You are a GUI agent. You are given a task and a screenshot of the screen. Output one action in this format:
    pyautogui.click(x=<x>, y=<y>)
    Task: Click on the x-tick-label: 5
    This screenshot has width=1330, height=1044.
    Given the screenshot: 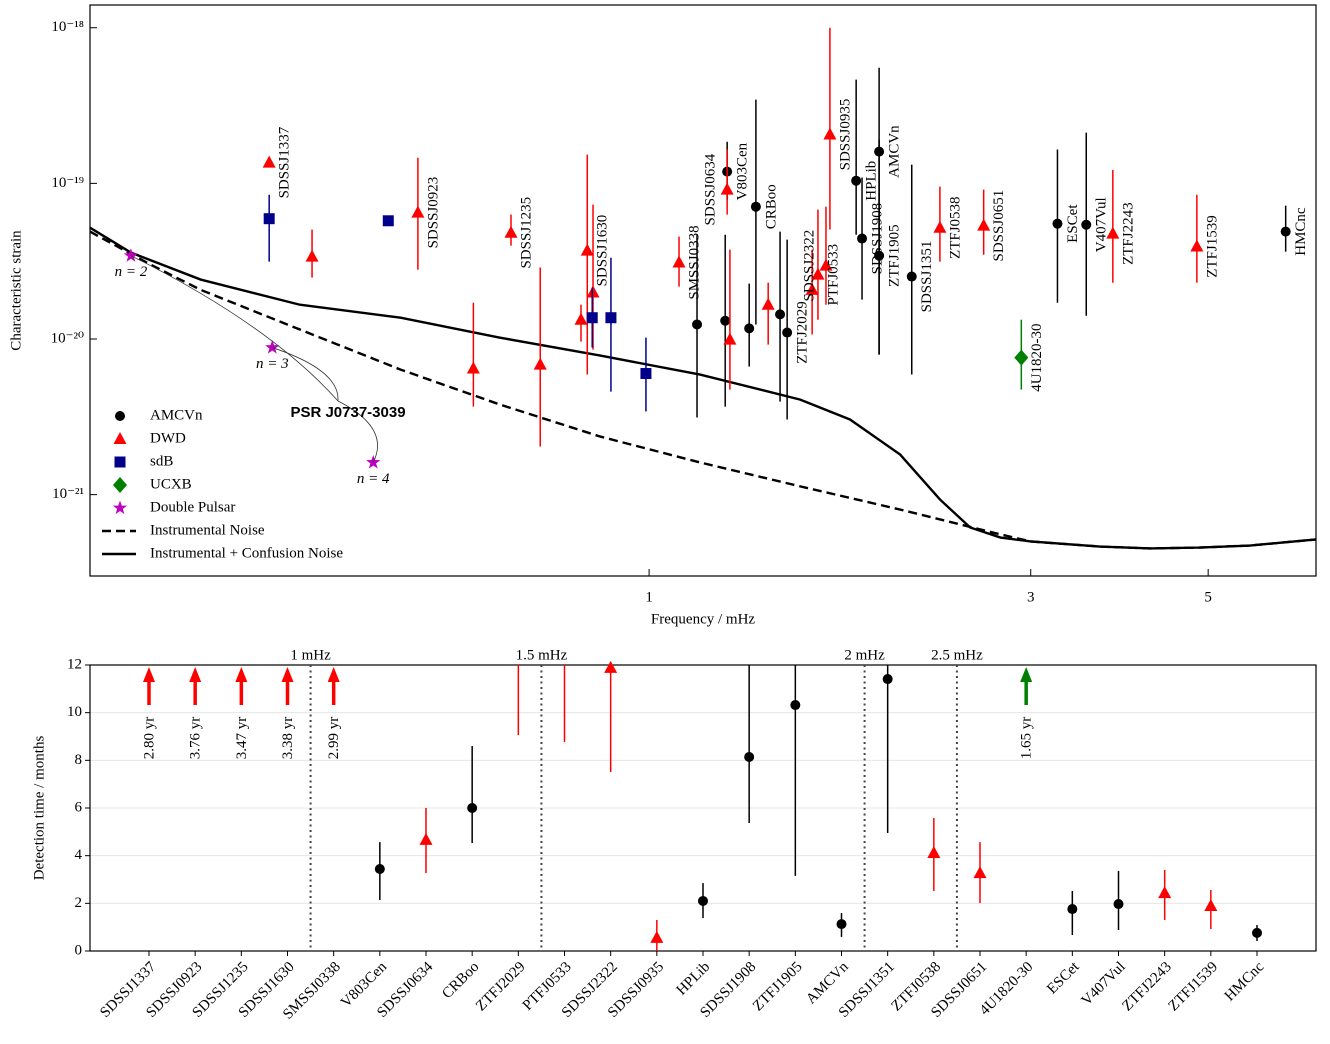 What is the action you would take?
    pyautogui.click(x=1208, y=597)
    